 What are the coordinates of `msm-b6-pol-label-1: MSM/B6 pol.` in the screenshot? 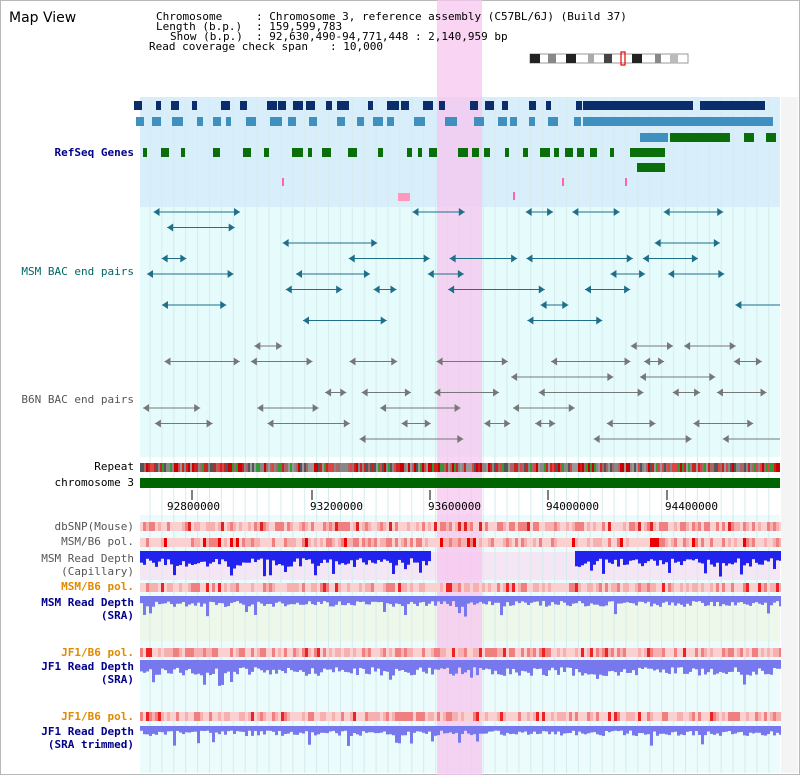 It's located at (97, 541).